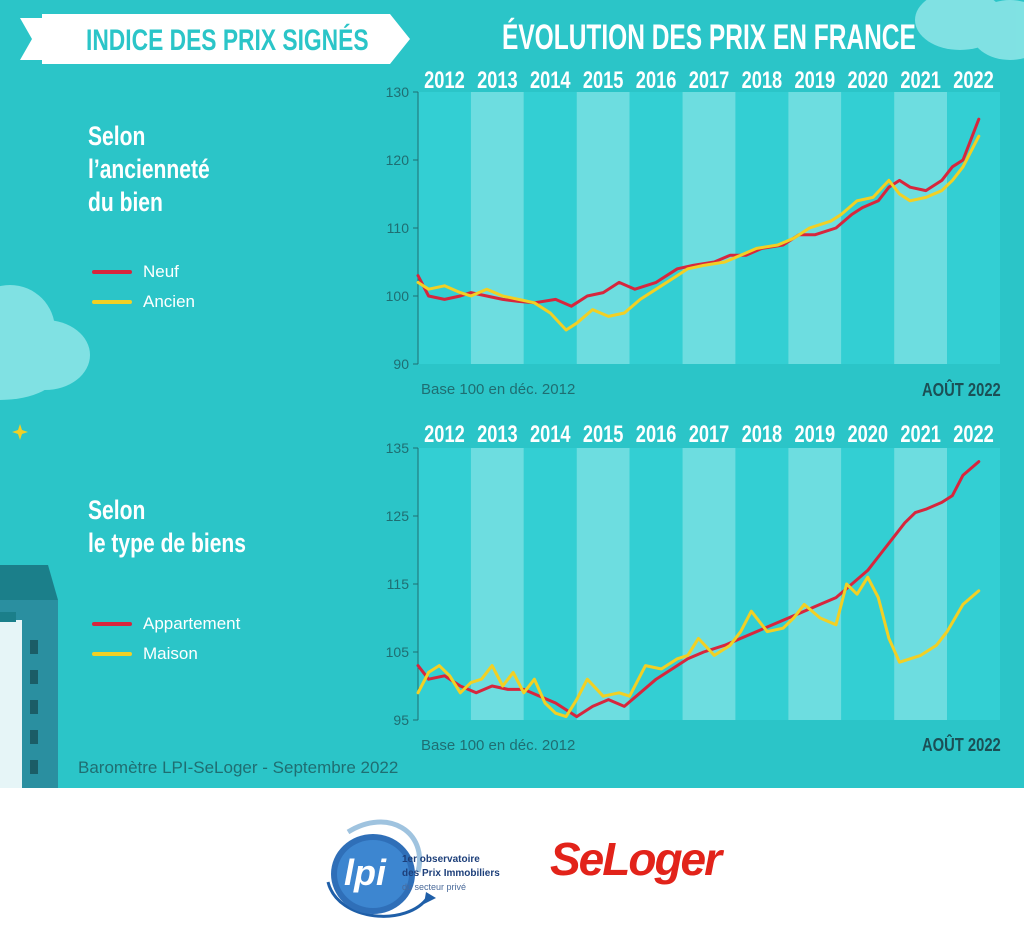 The image size is (1024, 946). I want to click on y-tick-label: 115, so click(398, 584).